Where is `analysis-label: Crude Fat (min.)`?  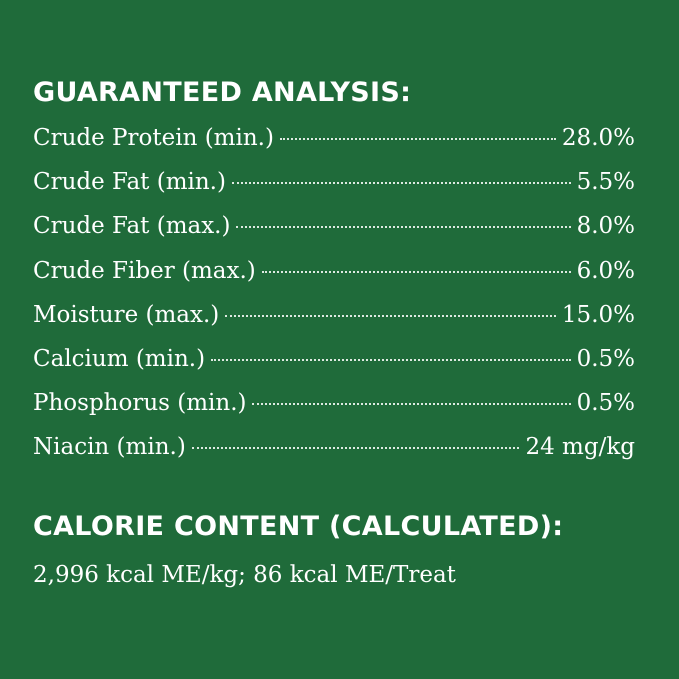
analysis-label: Crude Fat (min.) is located at coordinates (129, 182).